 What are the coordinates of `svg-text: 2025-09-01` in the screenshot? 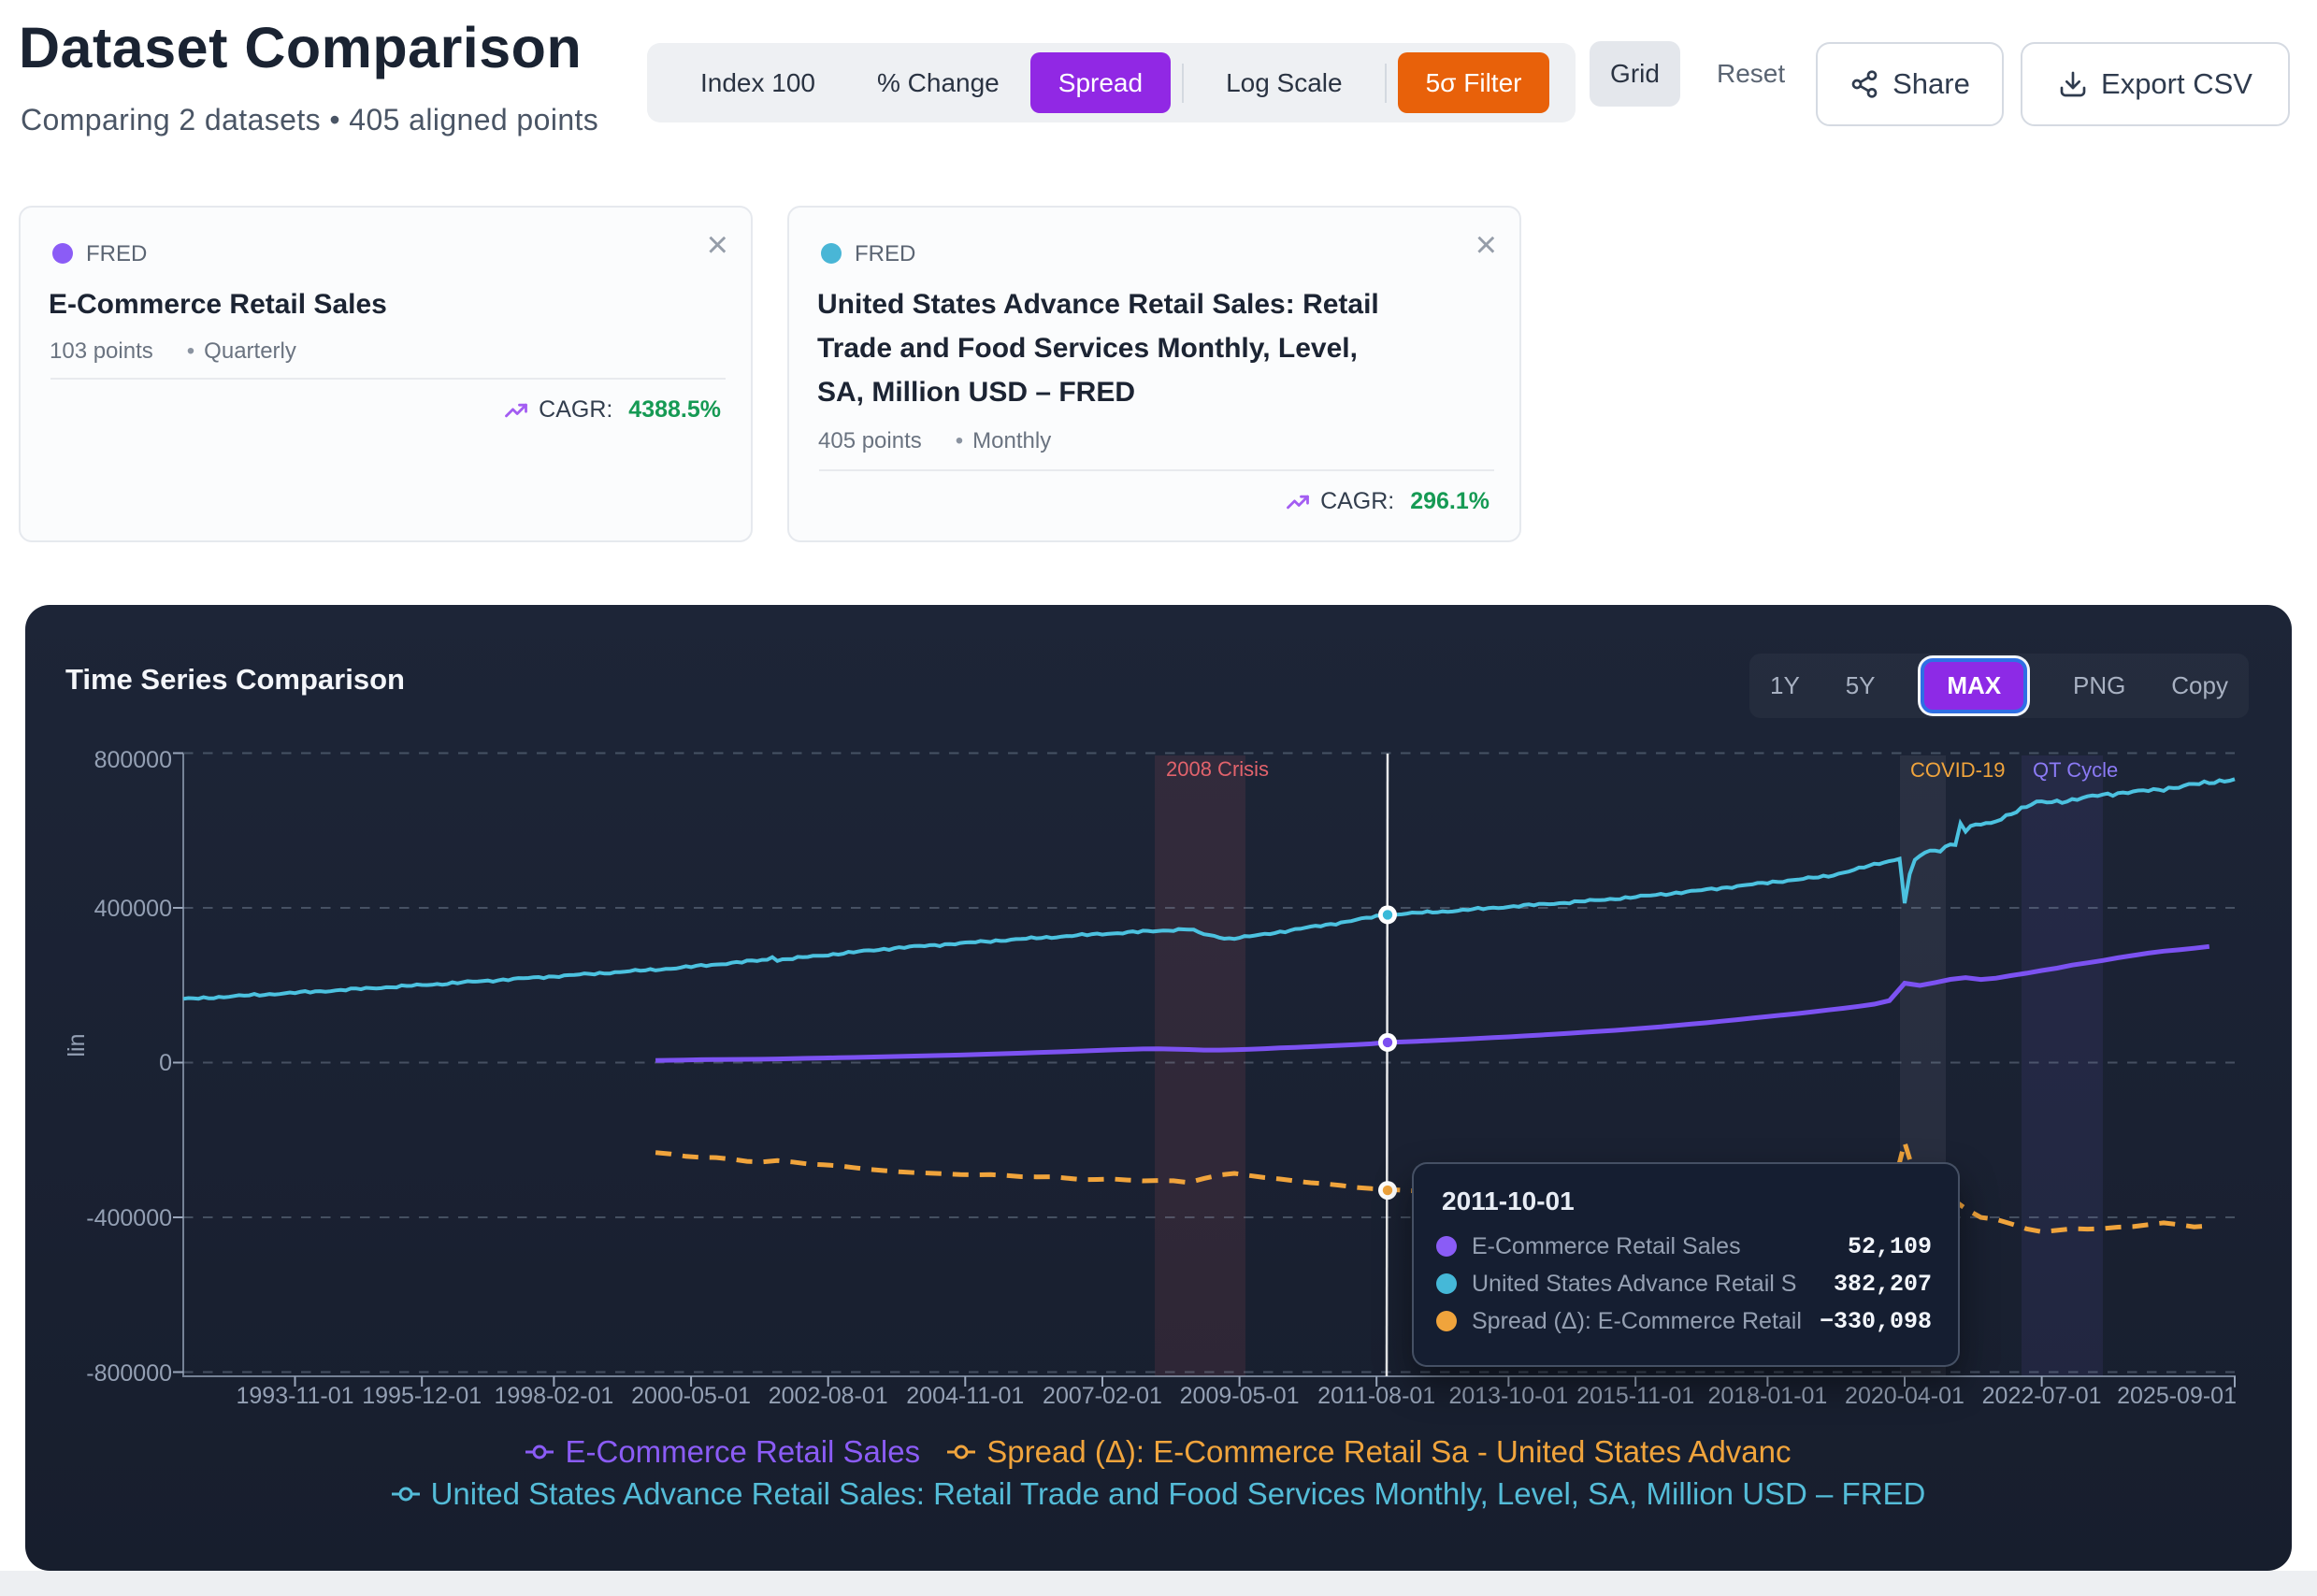 It's located at (2177, 1396).